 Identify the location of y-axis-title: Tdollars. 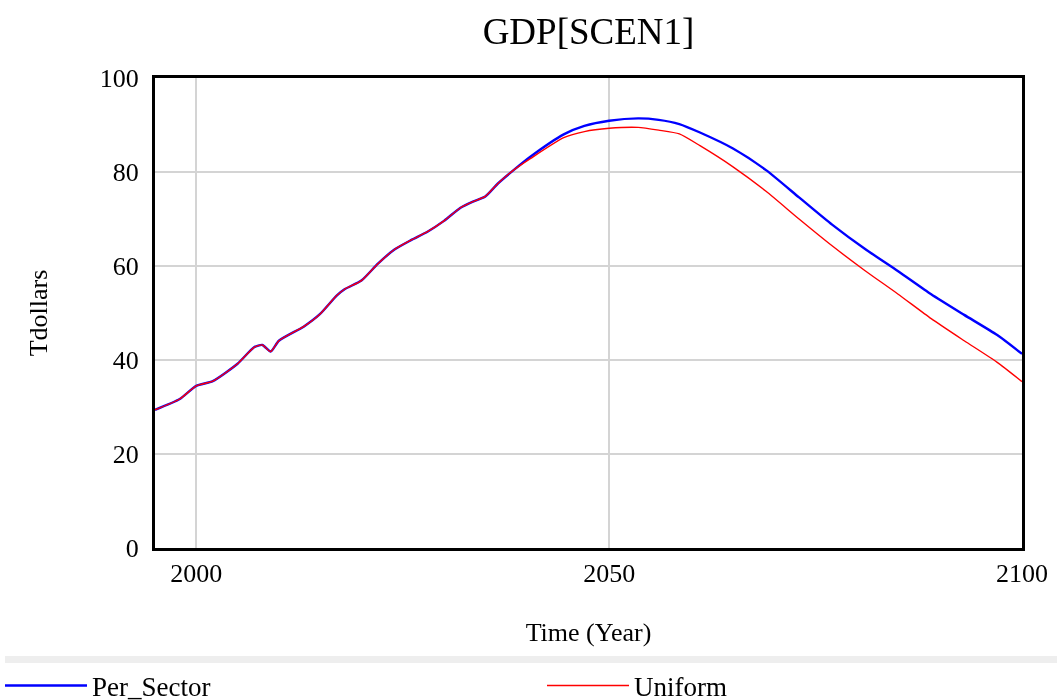
(39, 313).